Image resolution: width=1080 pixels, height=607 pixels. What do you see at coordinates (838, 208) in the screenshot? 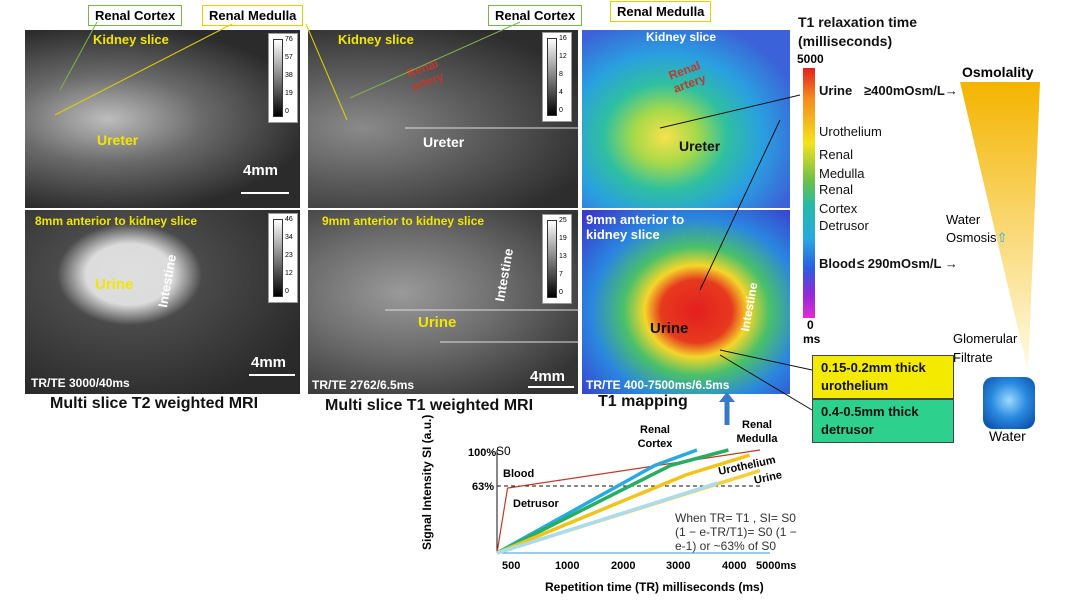
I see `legend-cortex: Cortex` at bounding box center [838, 208].